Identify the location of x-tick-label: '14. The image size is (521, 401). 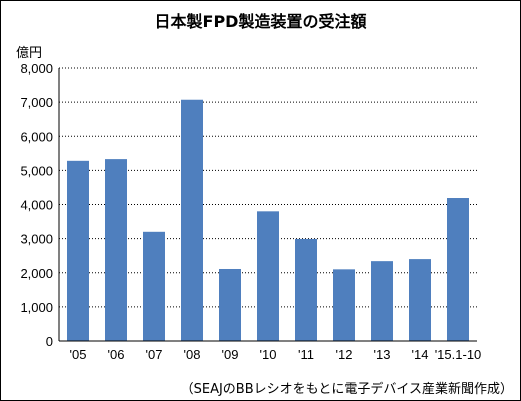
(420, 354).